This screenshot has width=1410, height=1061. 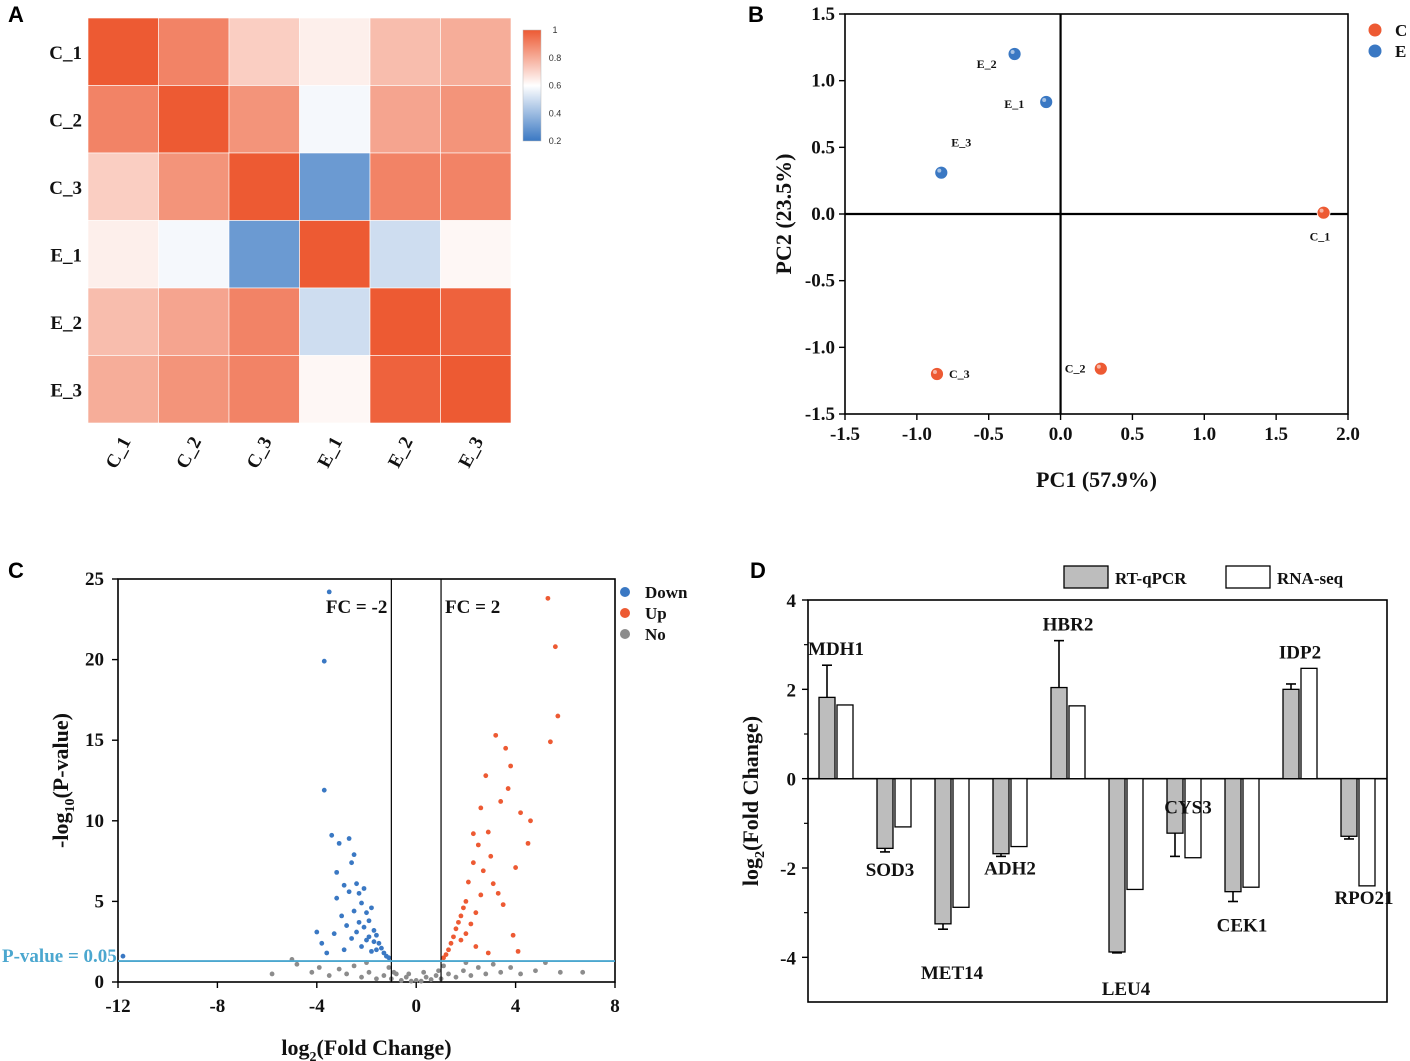 What do you see at coordinates (16, 14) in the screenshot?
I see `panel-letter-a: A` at bounding box center [16, 14].